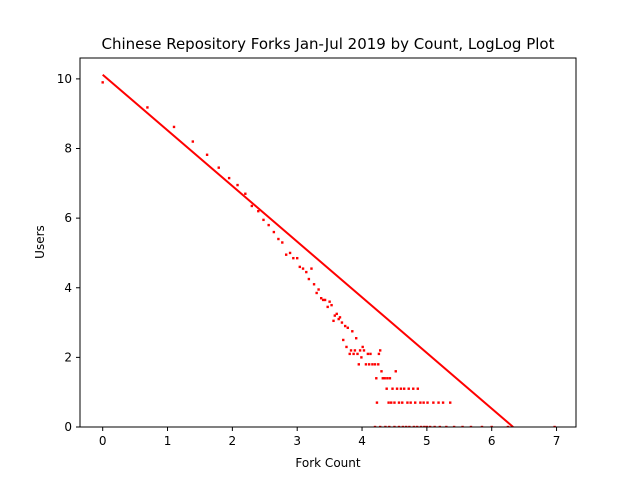 This screenshot has width=640, height=480. Describe the element at coordinates (168, 441) in the screenshot. I see `x-tick-label: 1` at that location.